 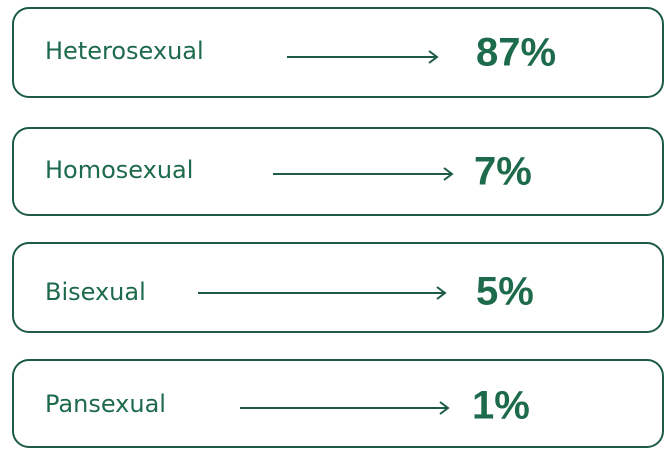 What do you see at coordinates (124, 51) in the screenshot?
I see `row-label: Heterosexual` at bounding box center [124, 51].